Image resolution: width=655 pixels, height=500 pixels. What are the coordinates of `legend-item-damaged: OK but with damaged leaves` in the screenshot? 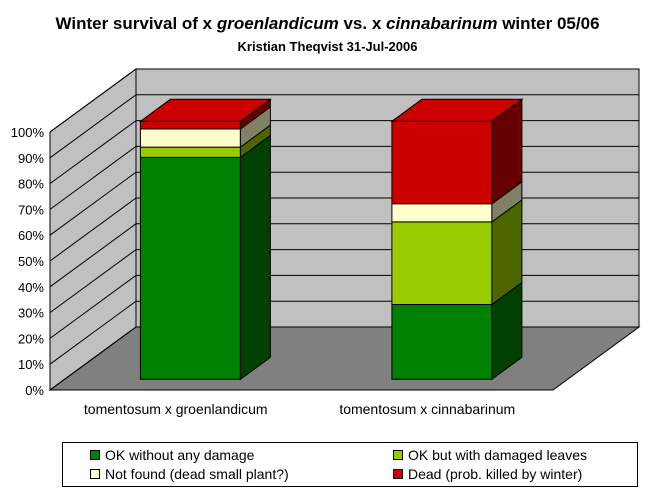 It's located at (490, 455).